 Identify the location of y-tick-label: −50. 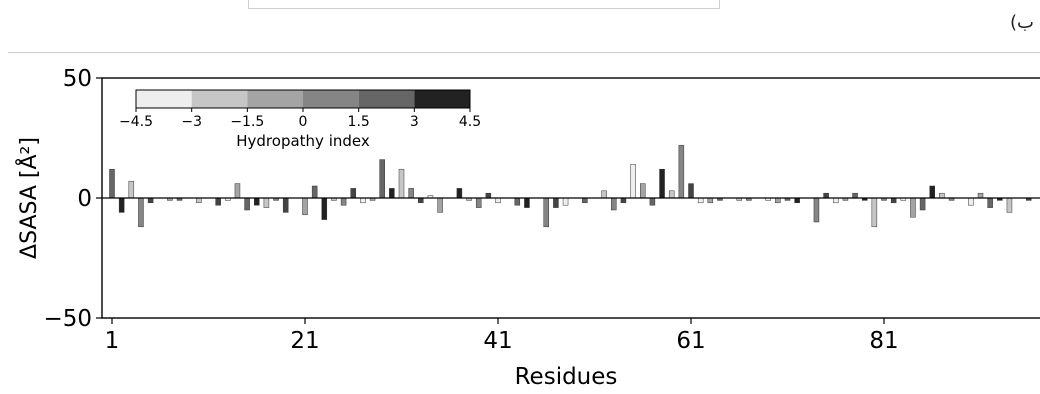
(67, 319).